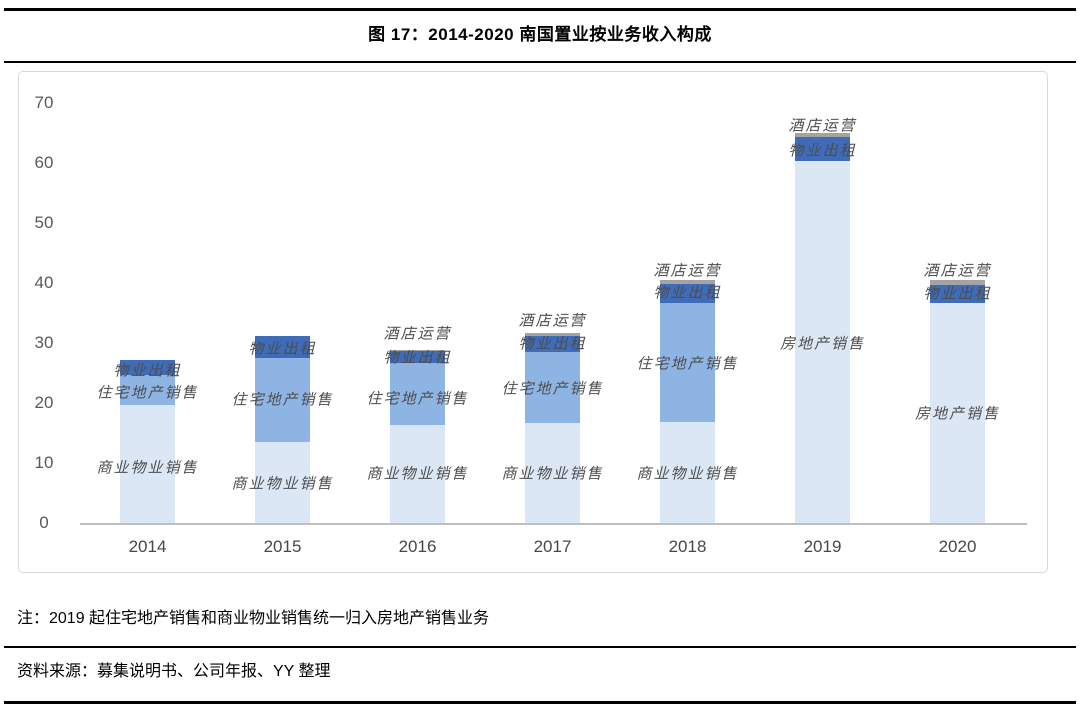 The height and width of the screenshot is (707, 1080). What do you see at coordinates (44, 162) in the screenshot?
I see `y-axis-tick-label: 60` at bounding box center [44, 162].